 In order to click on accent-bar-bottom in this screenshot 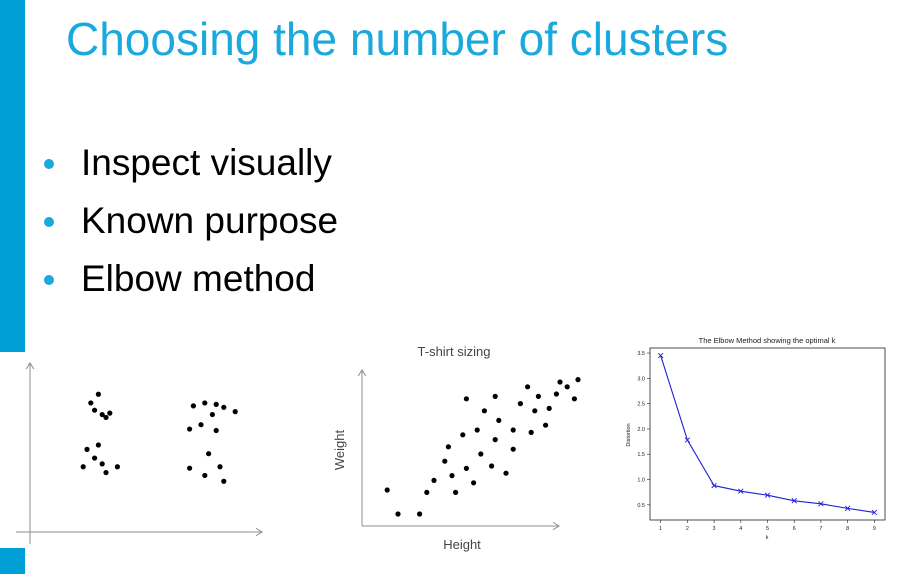, I will do `click(12, 561)`.